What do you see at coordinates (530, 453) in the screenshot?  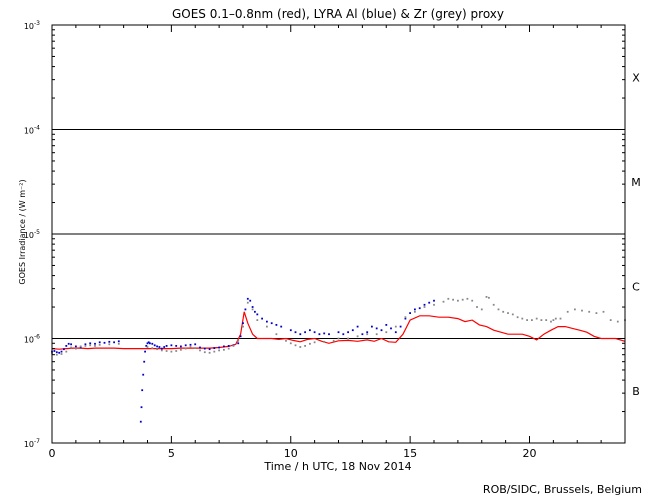 I see `x-tick-label: 20` at bounding box center [530, 453].